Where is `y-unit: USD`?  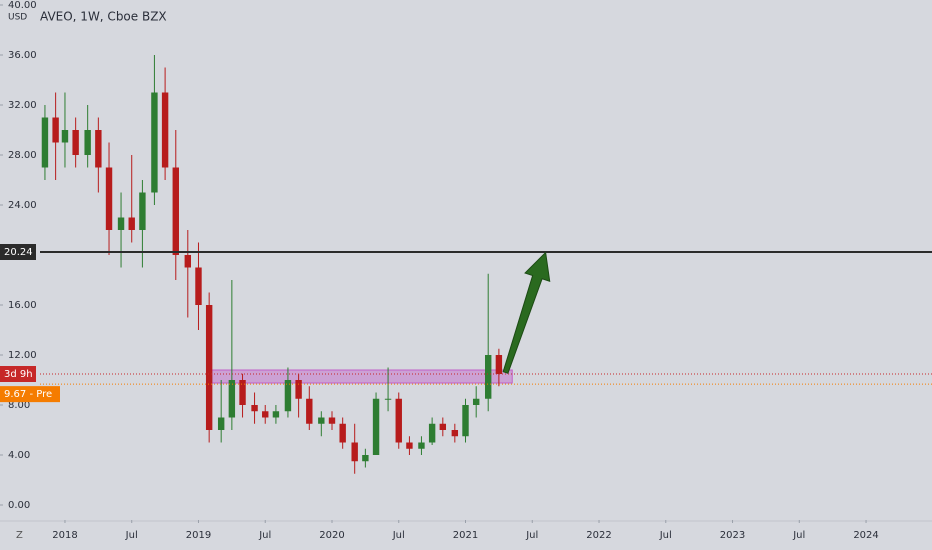
y-unit: USD is located at coordinates (17, 18).